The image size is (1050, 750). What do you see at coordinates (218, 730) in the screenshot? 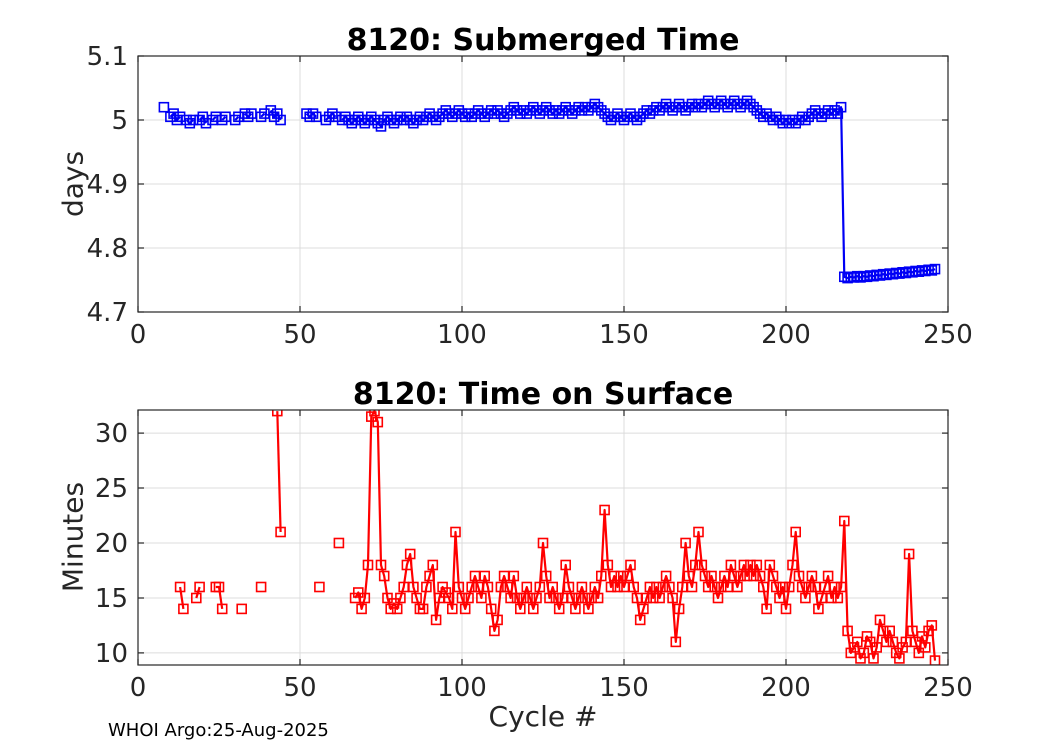
I see `footer-datestamp: WHOI Argo:25-Aug-2025` at bounding box center [218, 730].